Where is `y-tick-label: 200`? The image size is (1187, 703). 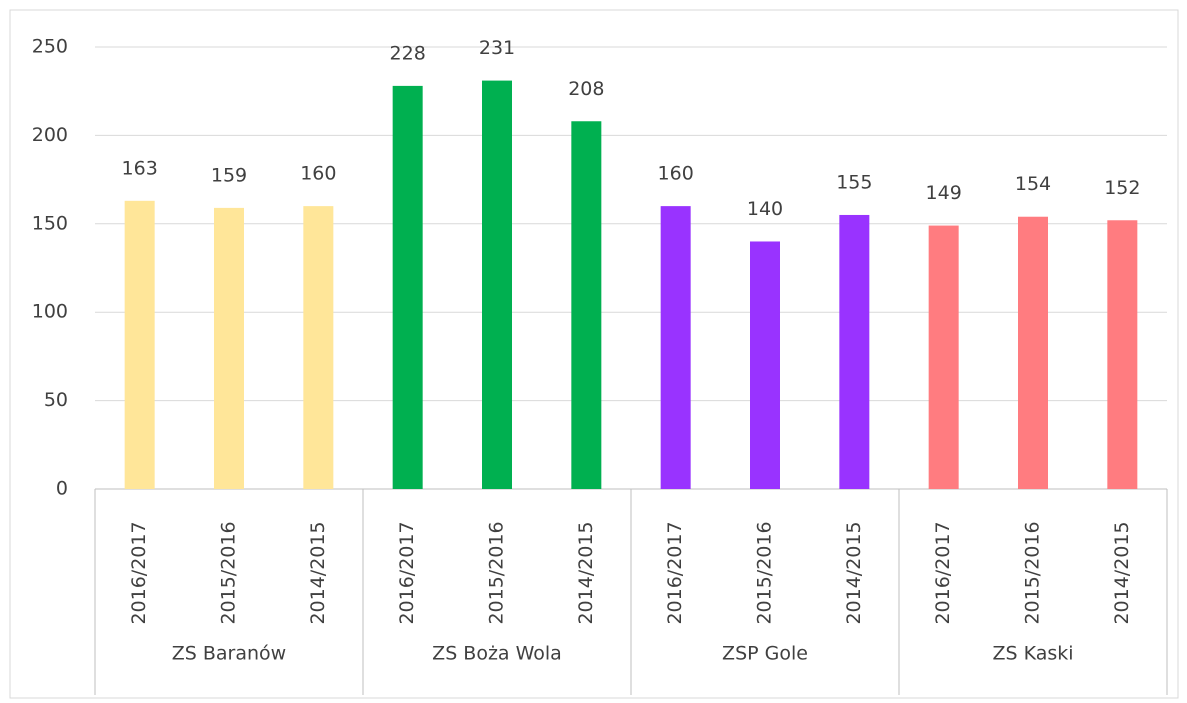 y-tick-label: 200 is located at coordinates (50, 135).